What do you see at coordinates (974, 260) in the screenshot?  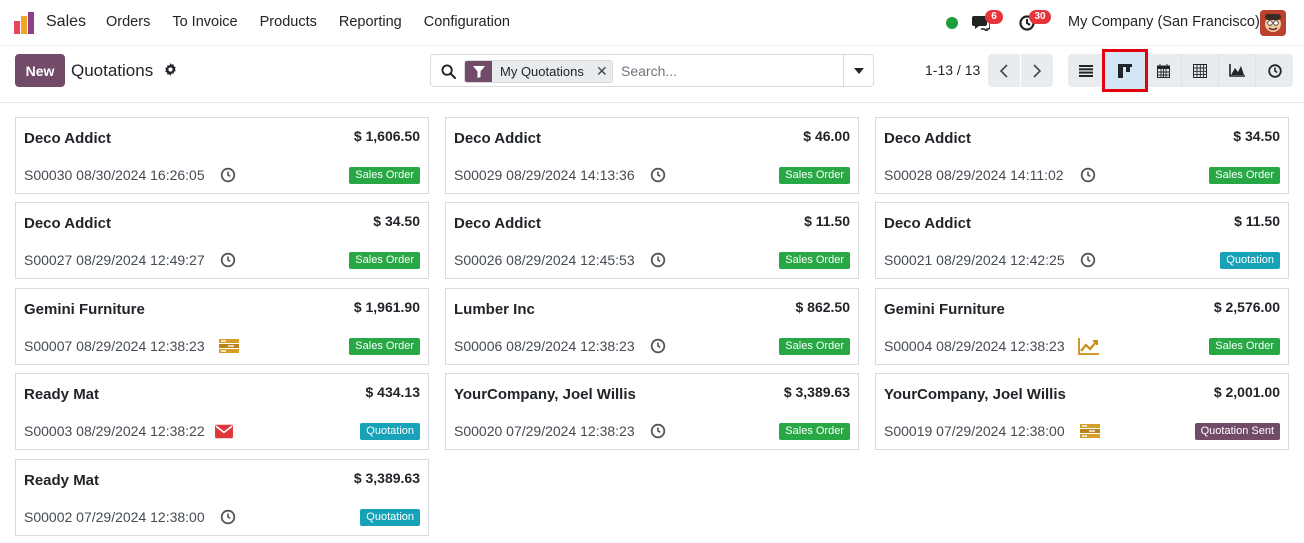 I see `order-reference: S00021 08/29/2024 12:42:25` at bounding box center [974, 260].